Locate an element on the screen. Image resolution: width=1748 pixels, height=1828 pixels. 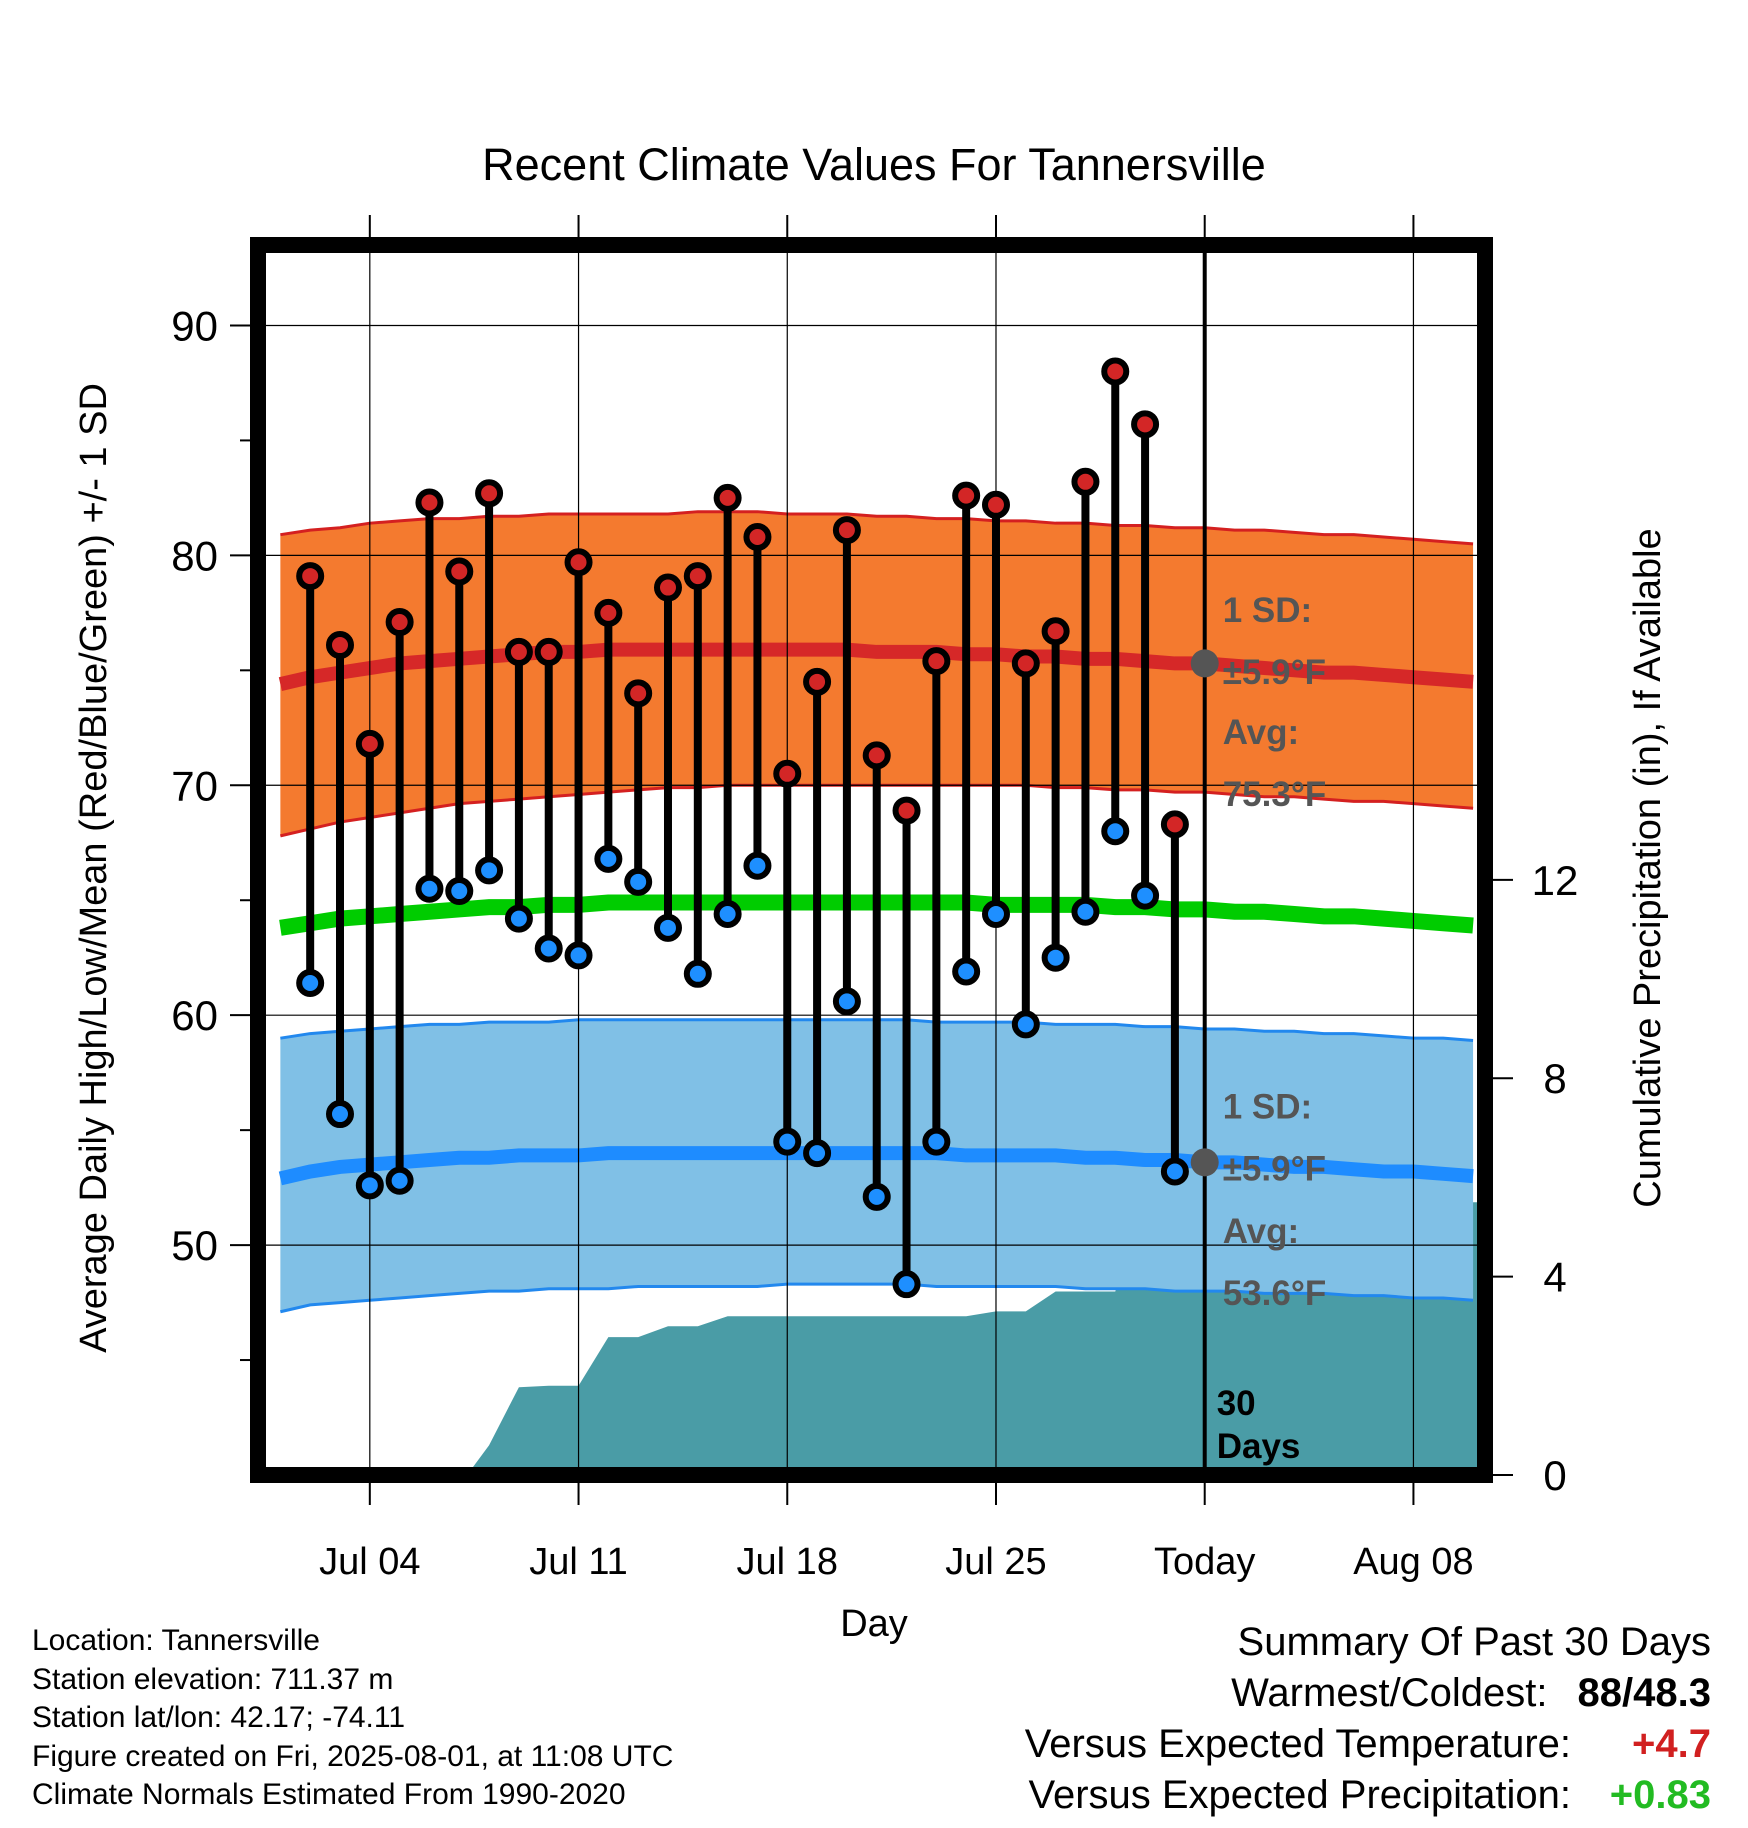
annotation-text-4: 1 SD: is located at coordinates (1267, 1107).